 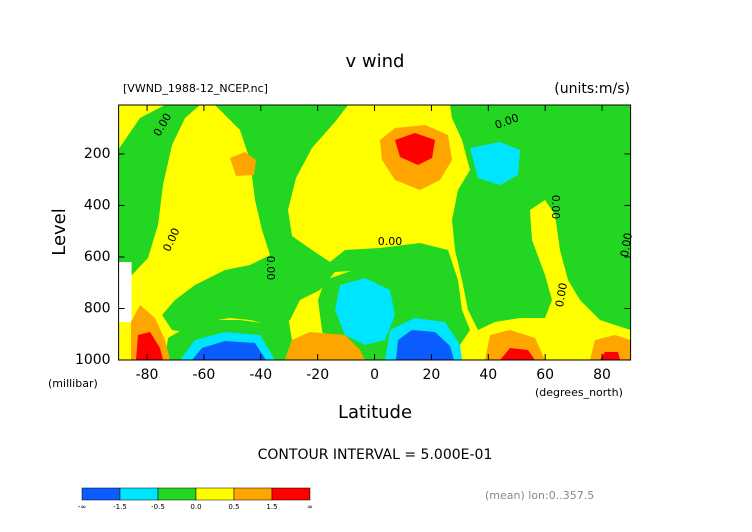 I want to click on y-axis-label: Level, so click(x=59, y=232).